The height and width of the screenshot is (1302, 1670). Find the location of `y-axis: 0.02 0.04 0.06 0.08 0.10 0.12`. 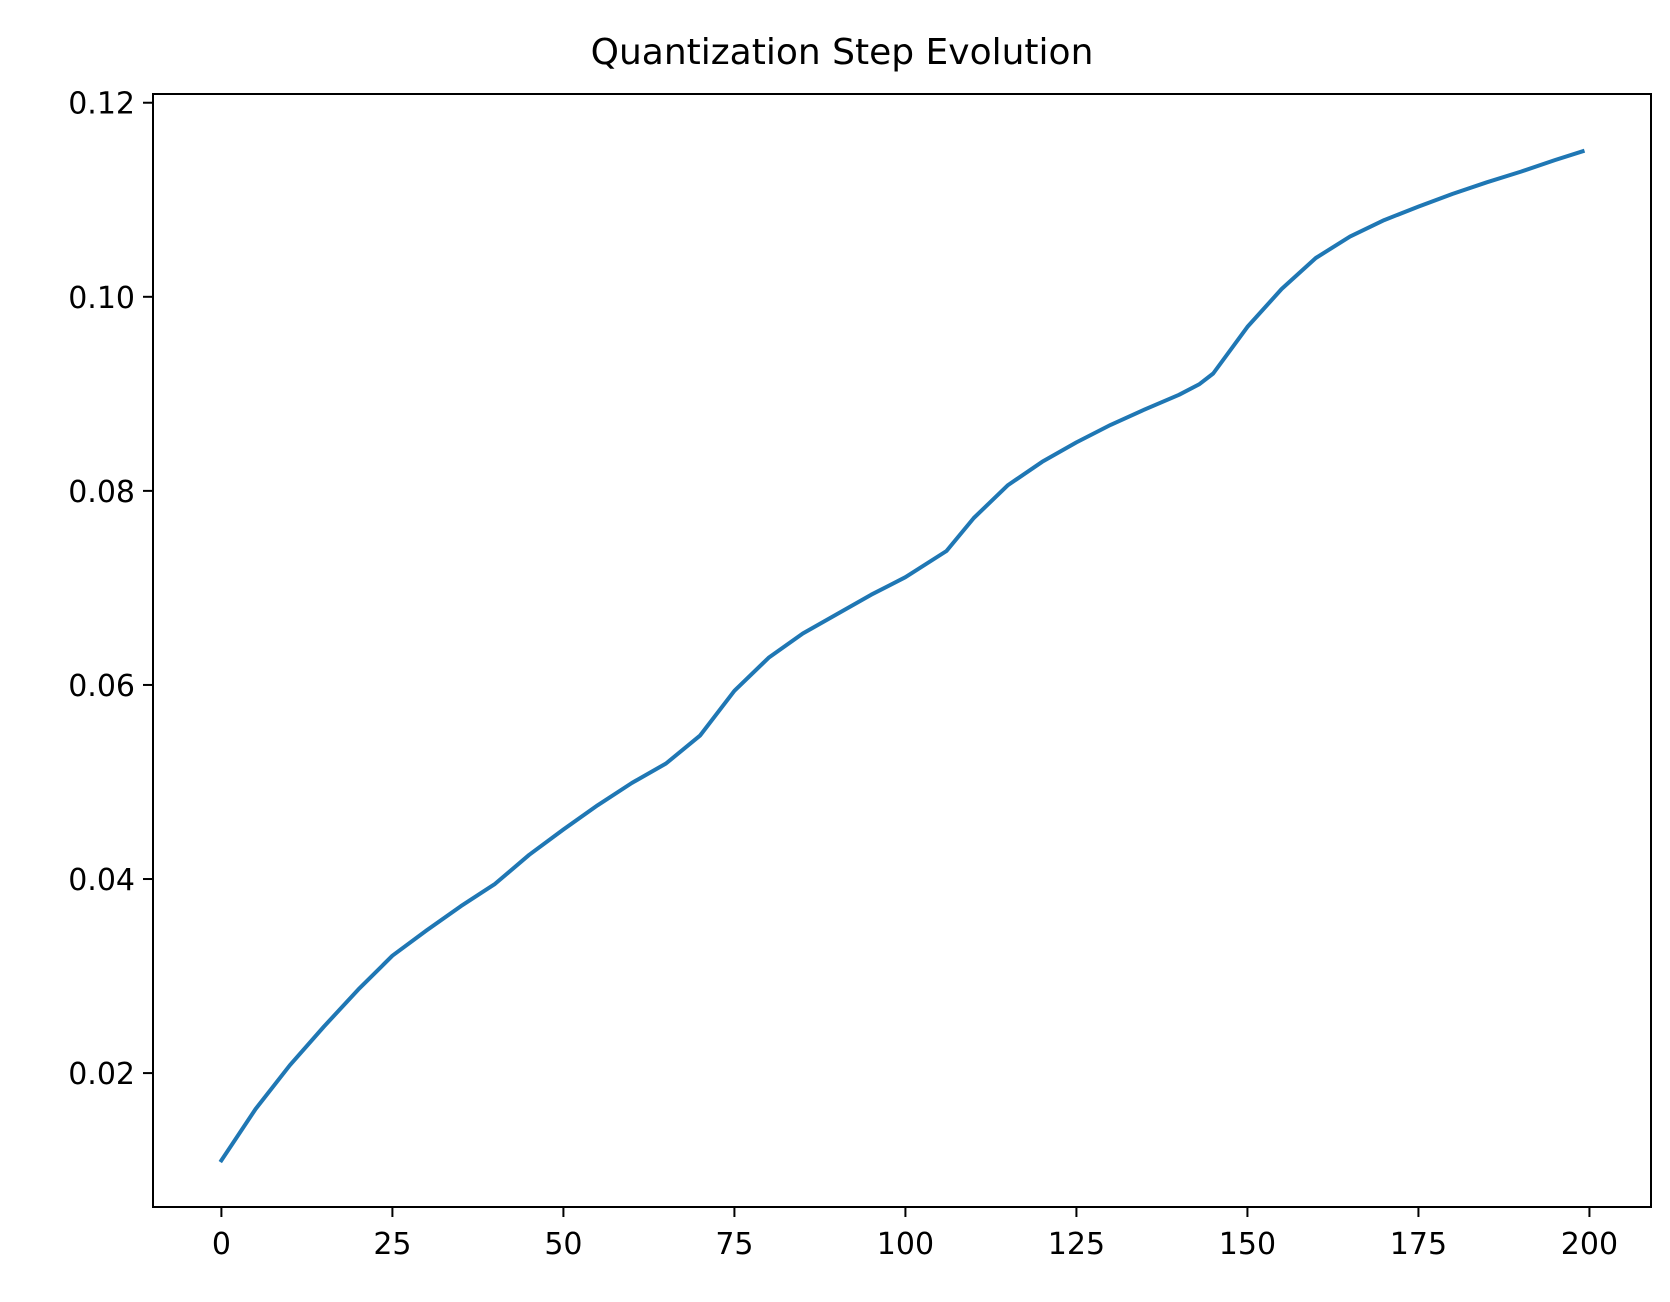

y-axis: 0.02 0.04 0.06 0.08 0.10 0.12 is located at coordinates (110, 589).